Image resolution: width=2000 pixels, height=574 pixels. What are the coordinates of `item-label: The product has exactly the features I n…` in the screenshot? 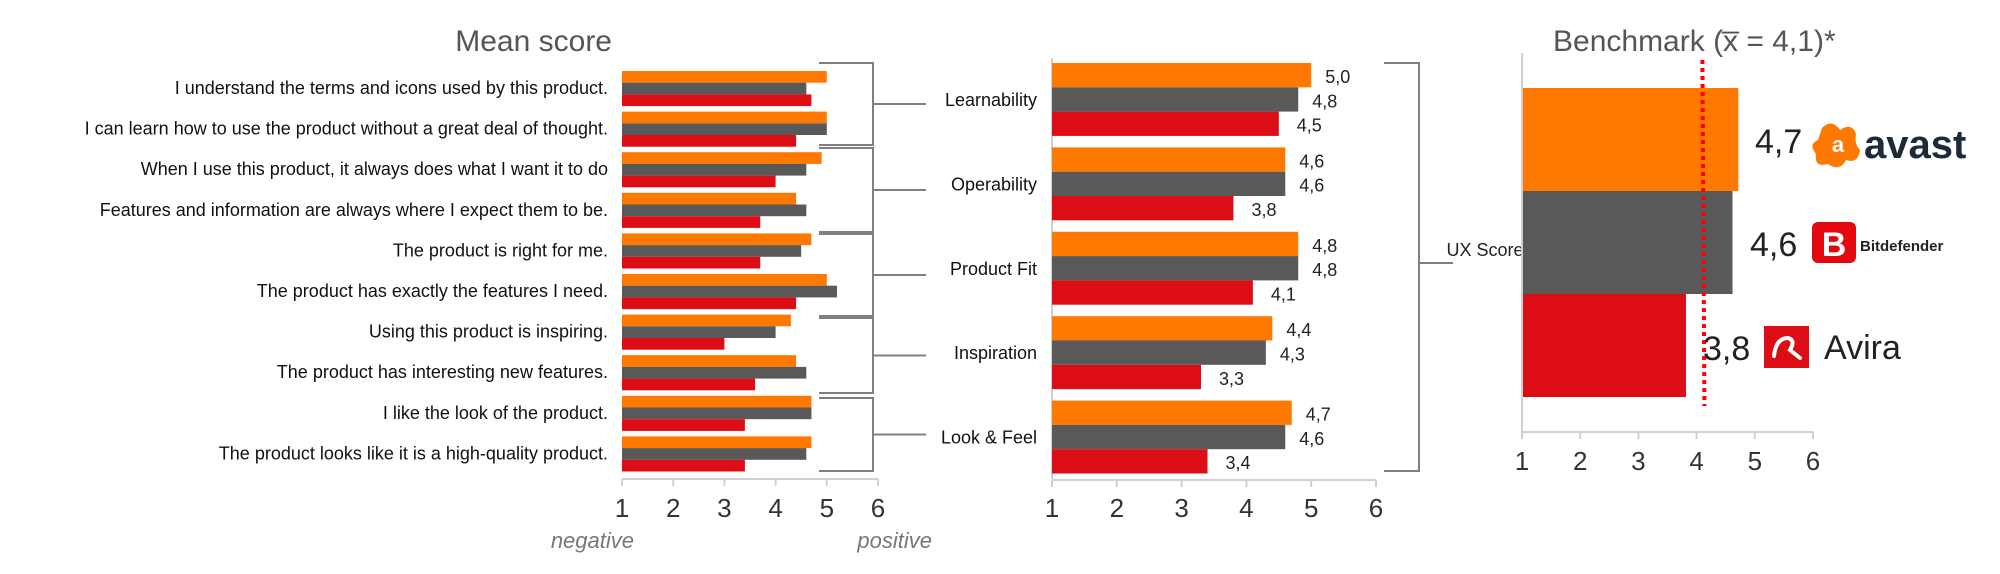 It's located at (432, 291).